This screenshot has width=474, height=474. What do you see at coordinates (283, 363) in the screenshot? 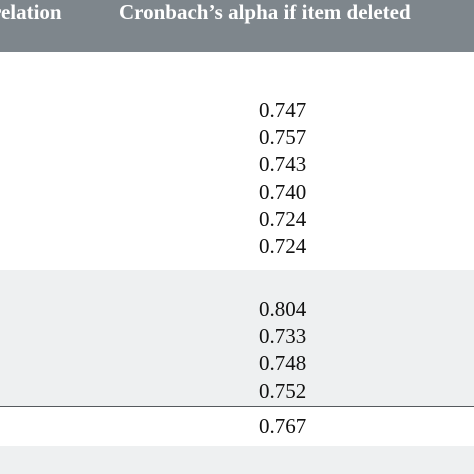
I see `table-cell-alpha: 0.748` at bounding box center [283, 363].